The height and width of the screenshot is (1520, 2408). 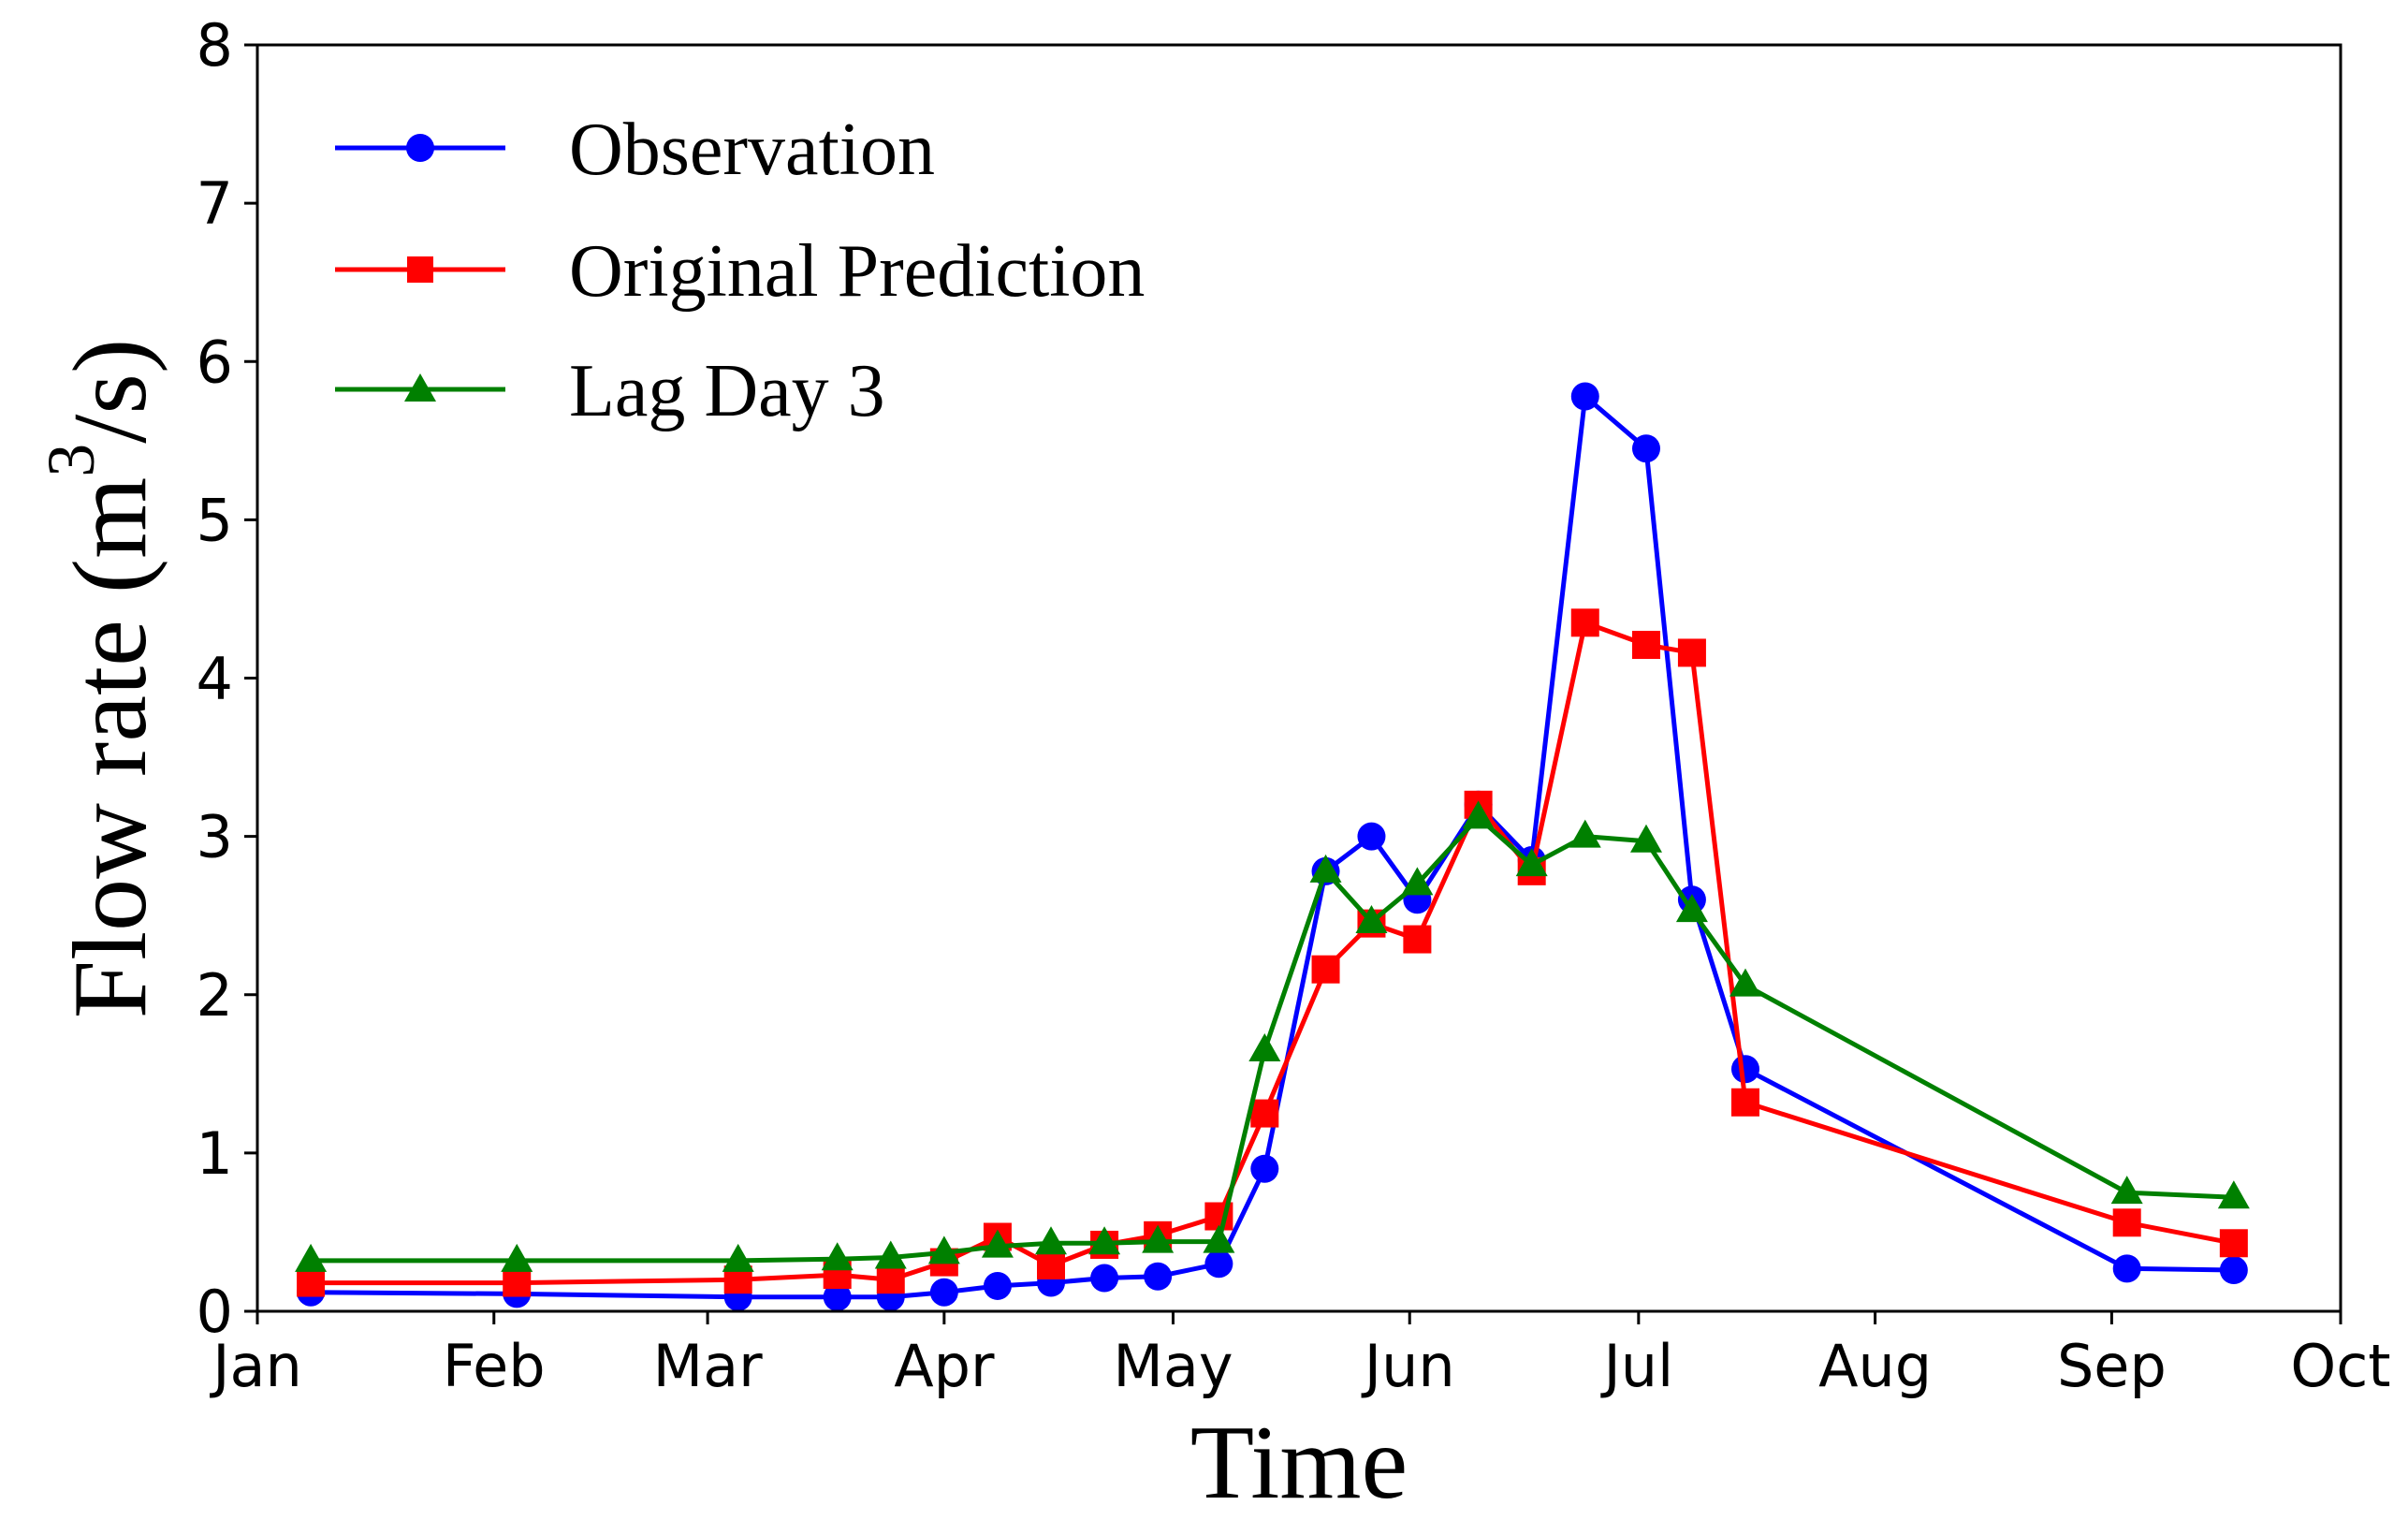 I want to click on y-tick-label: 2, so click(x=215, y=995).